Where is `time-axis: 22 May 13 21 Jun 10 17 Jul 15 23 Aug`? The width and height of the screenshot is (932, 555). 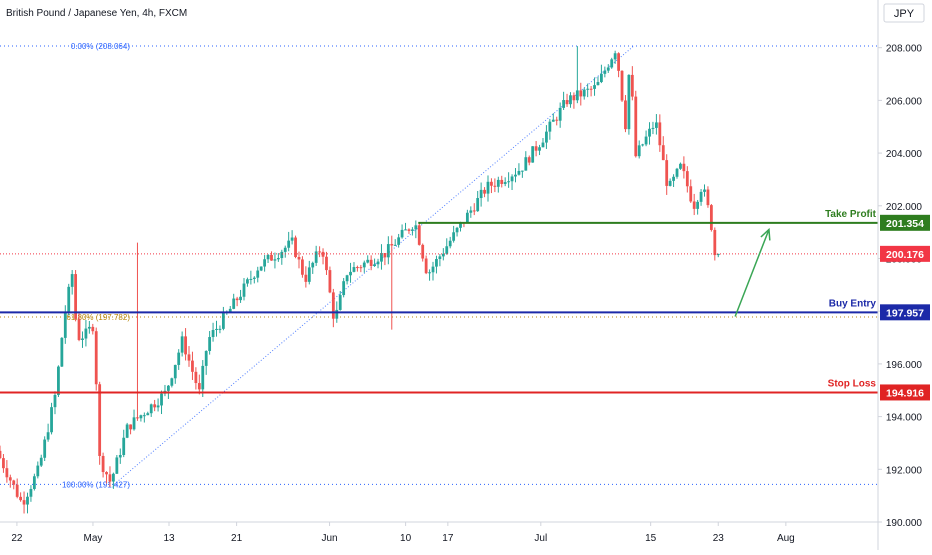
time-axis: 22 May 13 21 Jun 10 17 Jul 15 23 Aug is located at coordinates (403, 533).